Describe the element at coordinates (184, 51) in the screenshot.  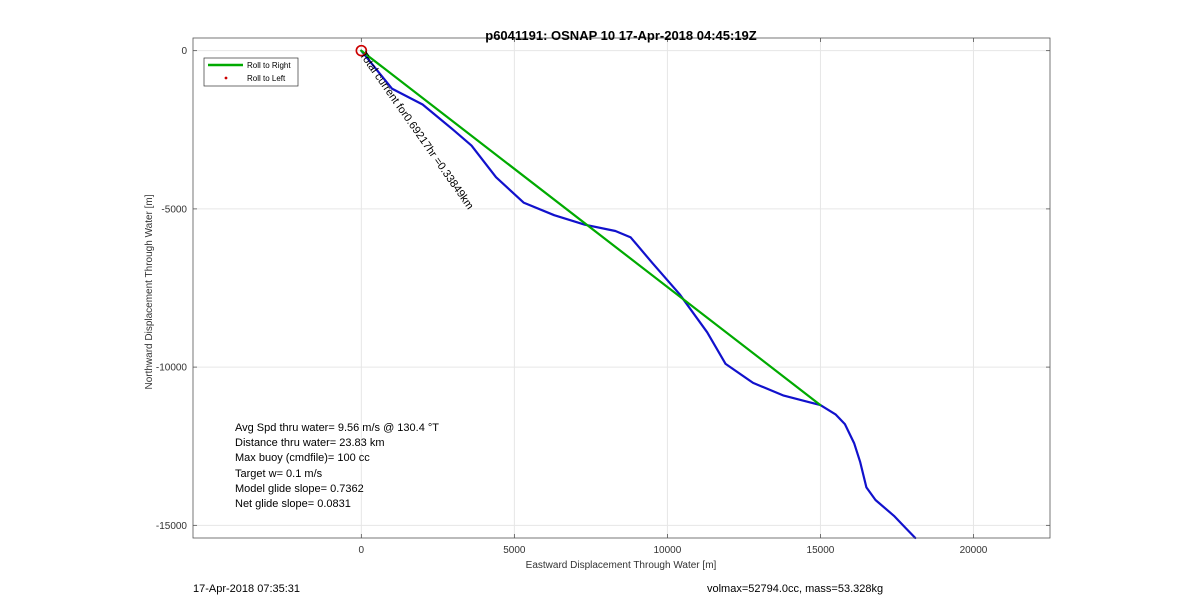
I see `y-tick-label: 0` at that location.